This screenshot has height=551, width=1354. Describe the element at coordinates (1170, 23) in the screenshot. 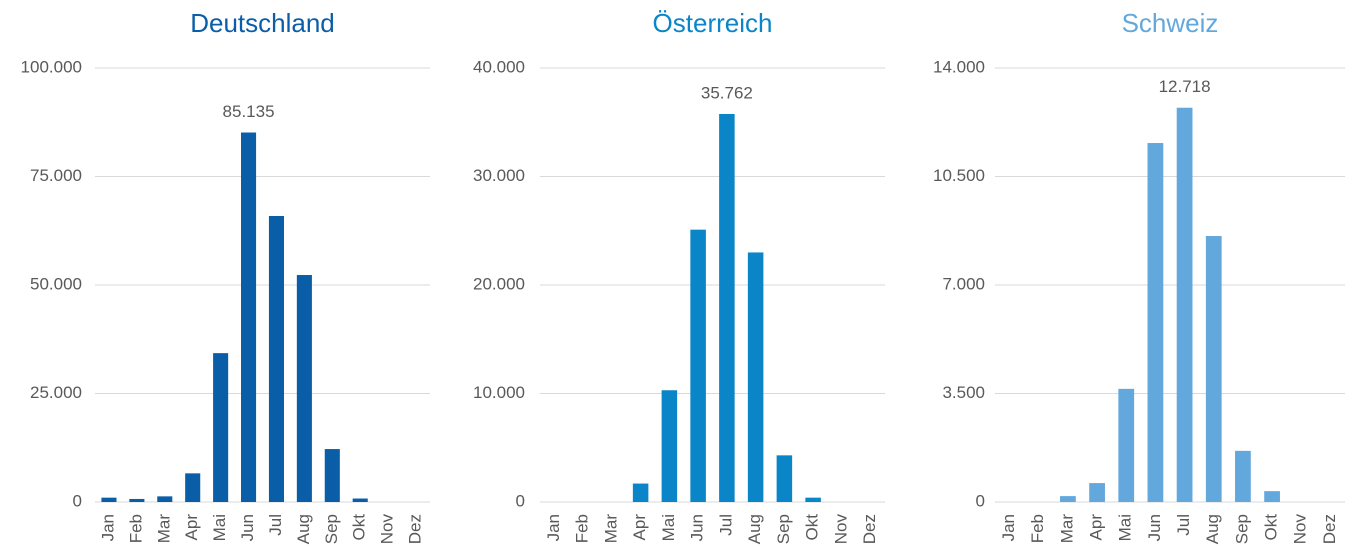

I see `chart-title: Schweiz` at that location.